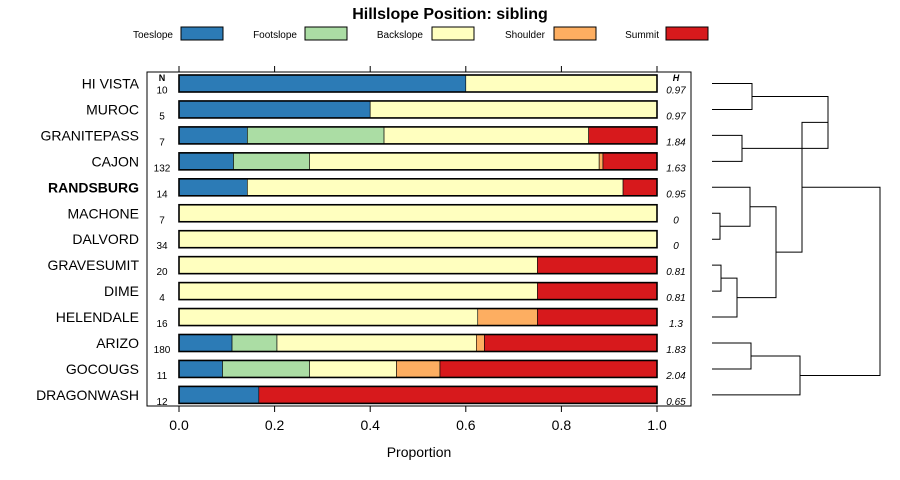 The image size is (900, 480). What do you see at coordinates (162, 402) in the screenshot?
I see `n-value: 12` at bounding box center [162, 402].